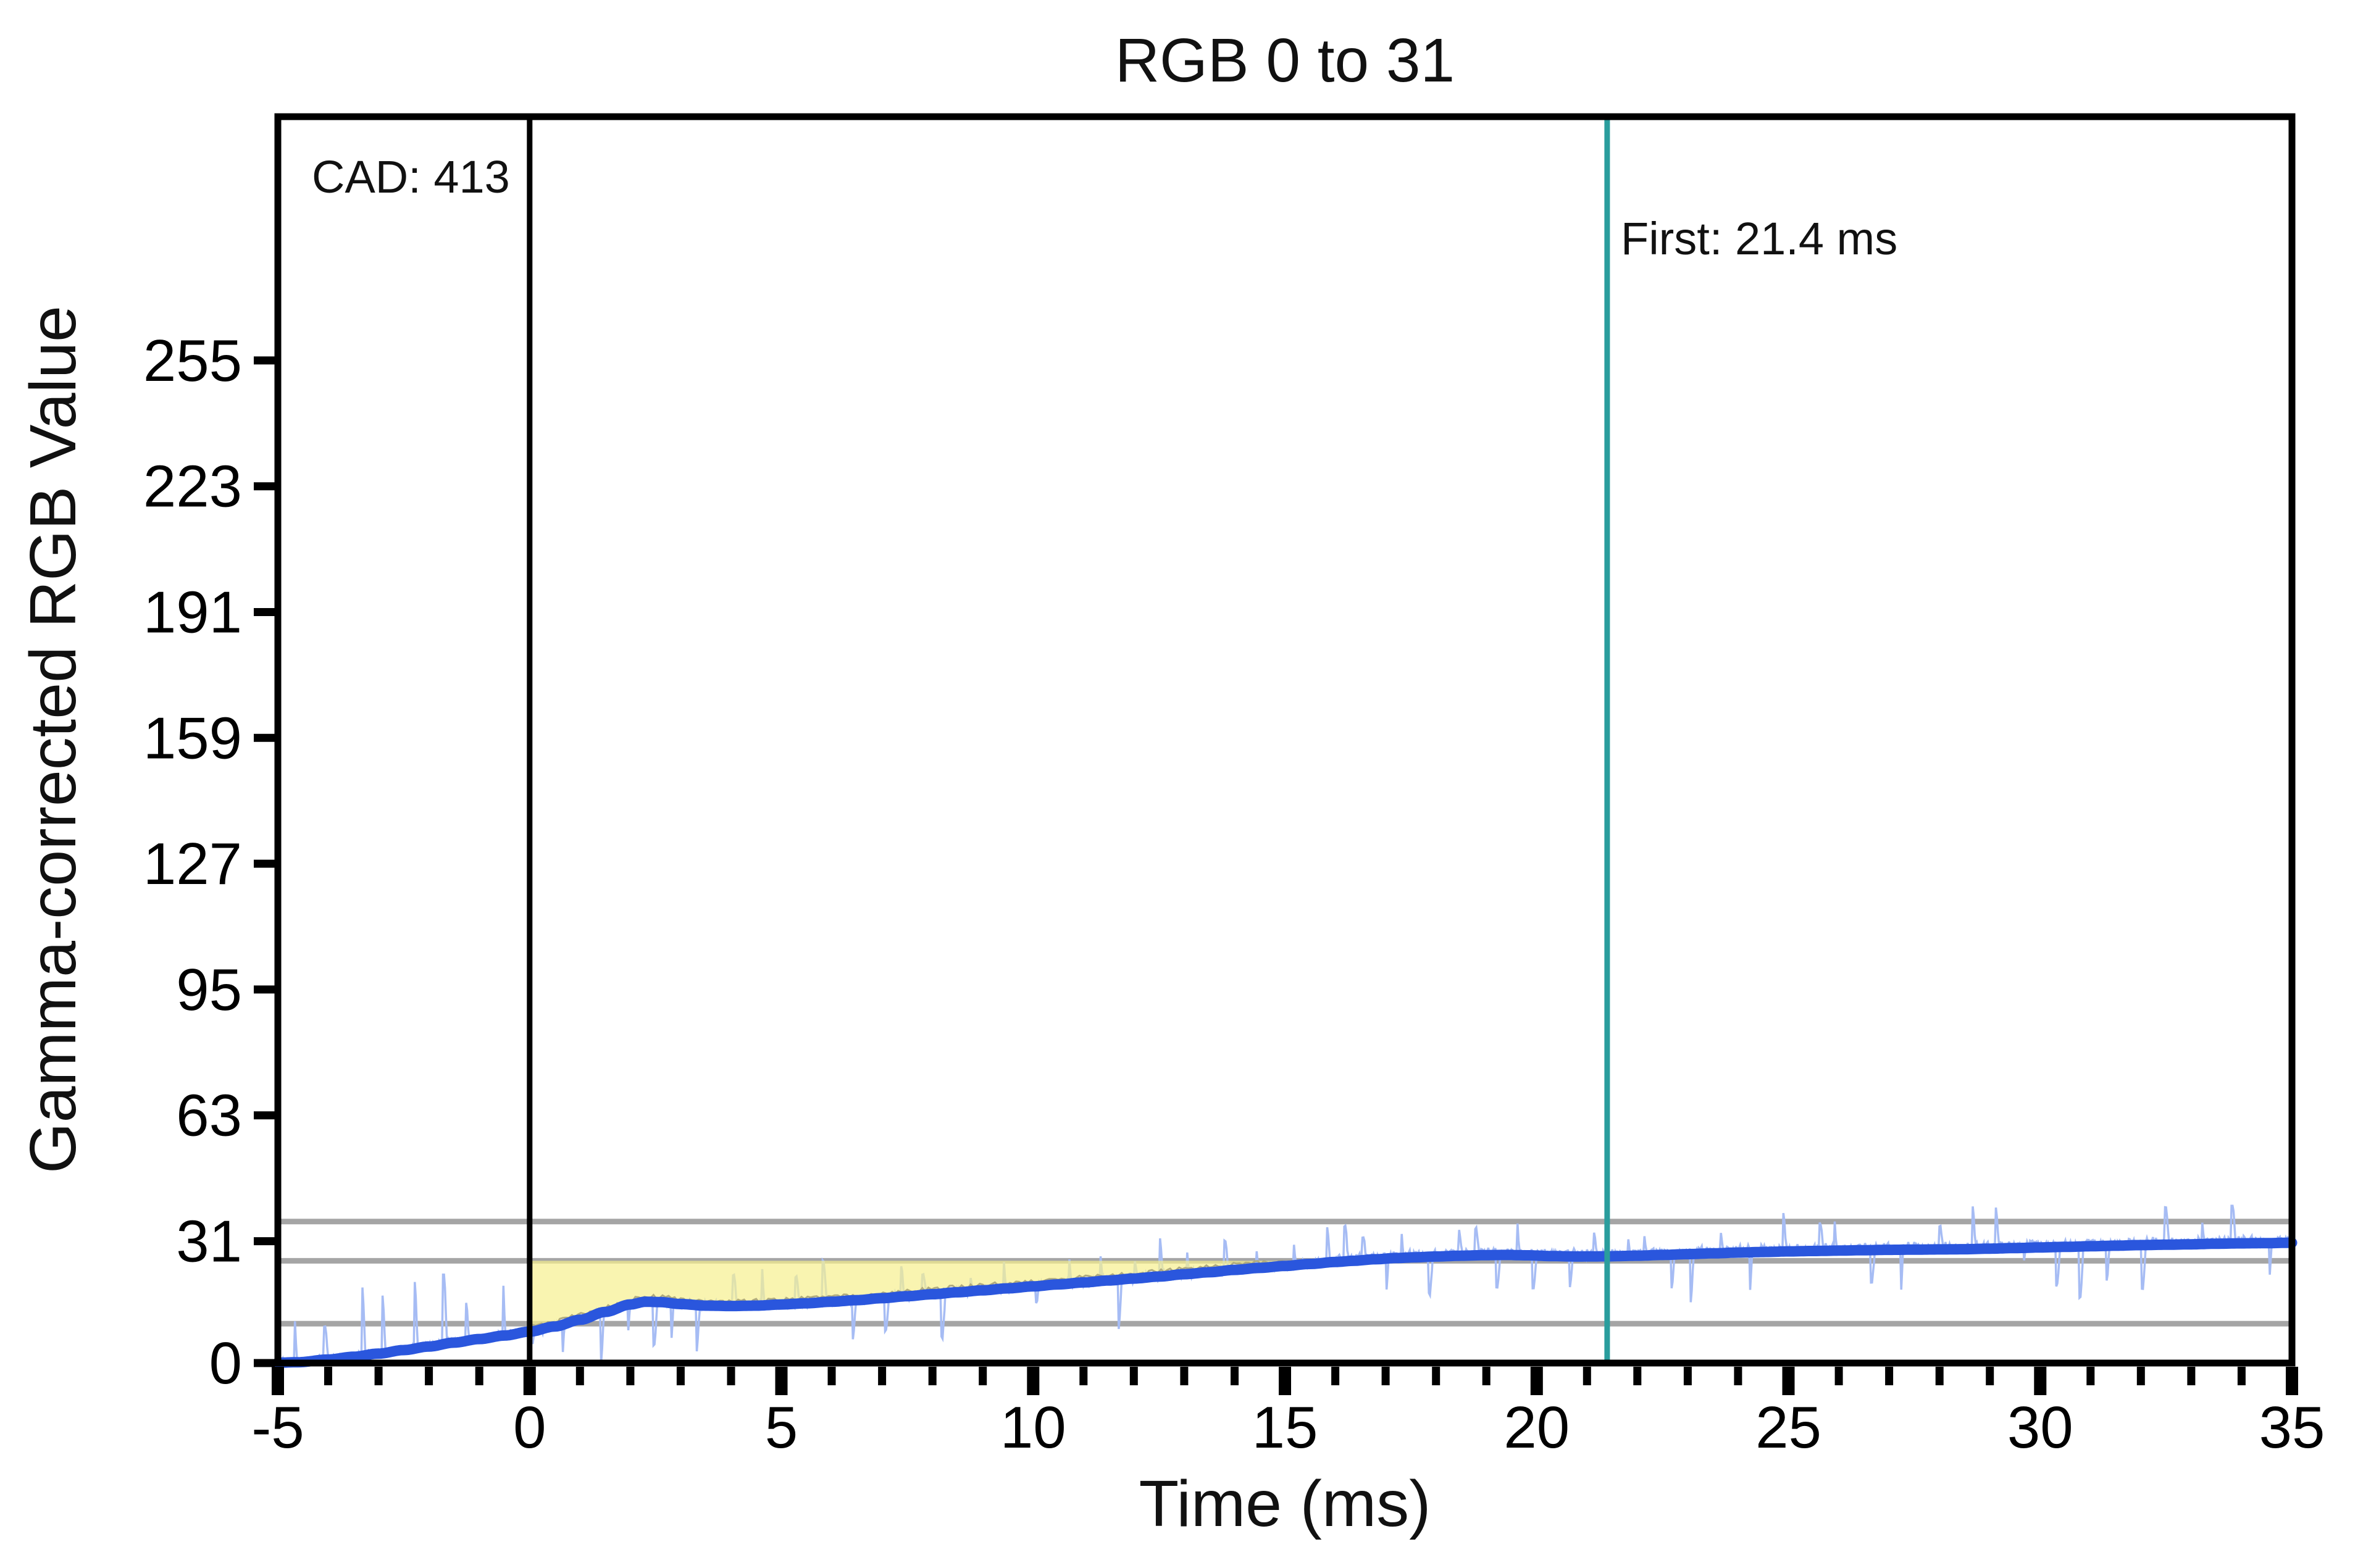 The width and height of the screenshot is (2371, 1568). Describe the element at coordinates (1033, 1428) in the screenshot. I see `x-tick-label: 10` at that location.